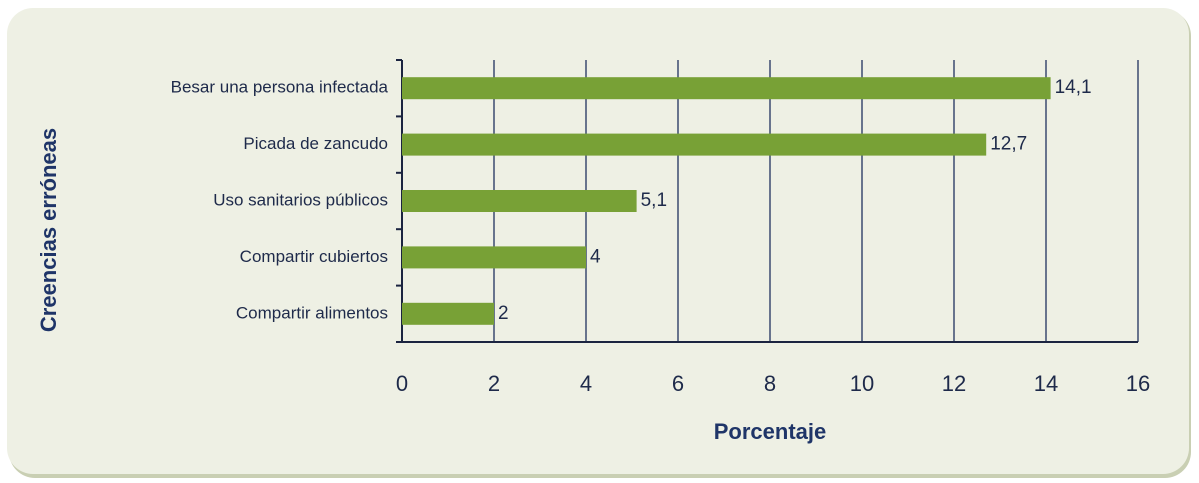 Image resolution: width=1199 pixels, height=483 pixels. What do you see at coordinates (770, 383) in the screenshot?
I see `x-tick-label: 8` at bounding box center [770, 383].